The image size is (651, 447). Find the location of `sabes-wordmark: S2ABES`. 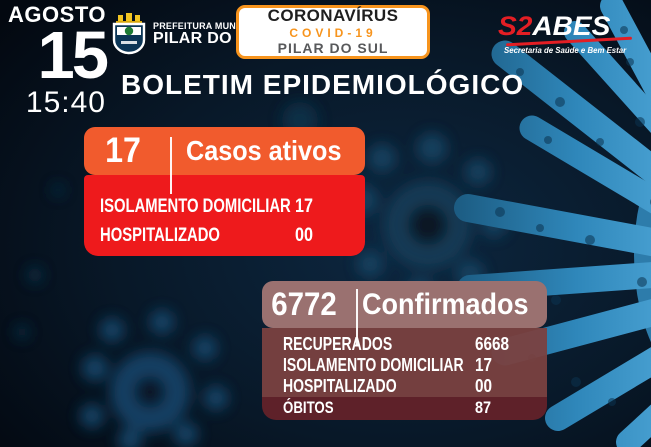

sabes-wordmark: S2ABES is located at coordinates (554, 26).